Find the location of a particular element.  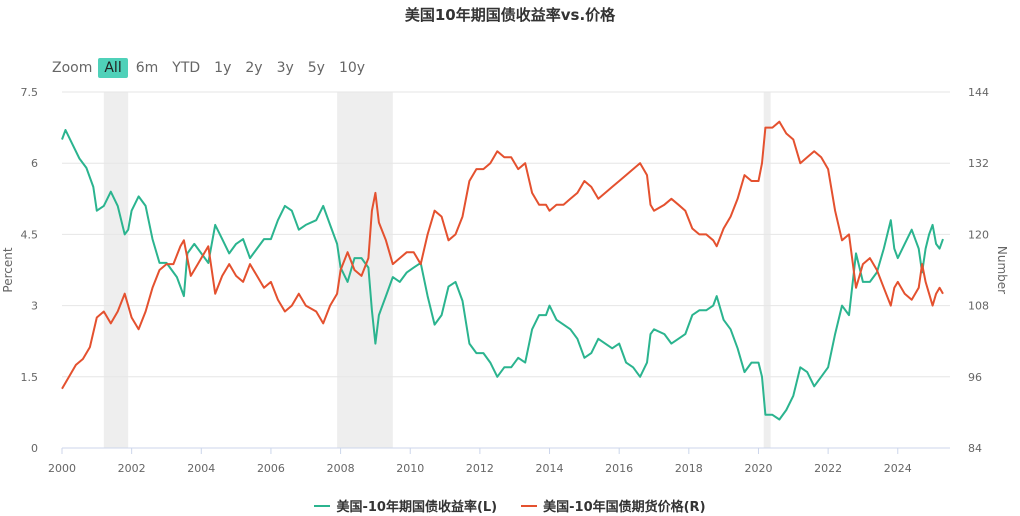

x-tick-label: 2022 is located at coordinates (828, 468).